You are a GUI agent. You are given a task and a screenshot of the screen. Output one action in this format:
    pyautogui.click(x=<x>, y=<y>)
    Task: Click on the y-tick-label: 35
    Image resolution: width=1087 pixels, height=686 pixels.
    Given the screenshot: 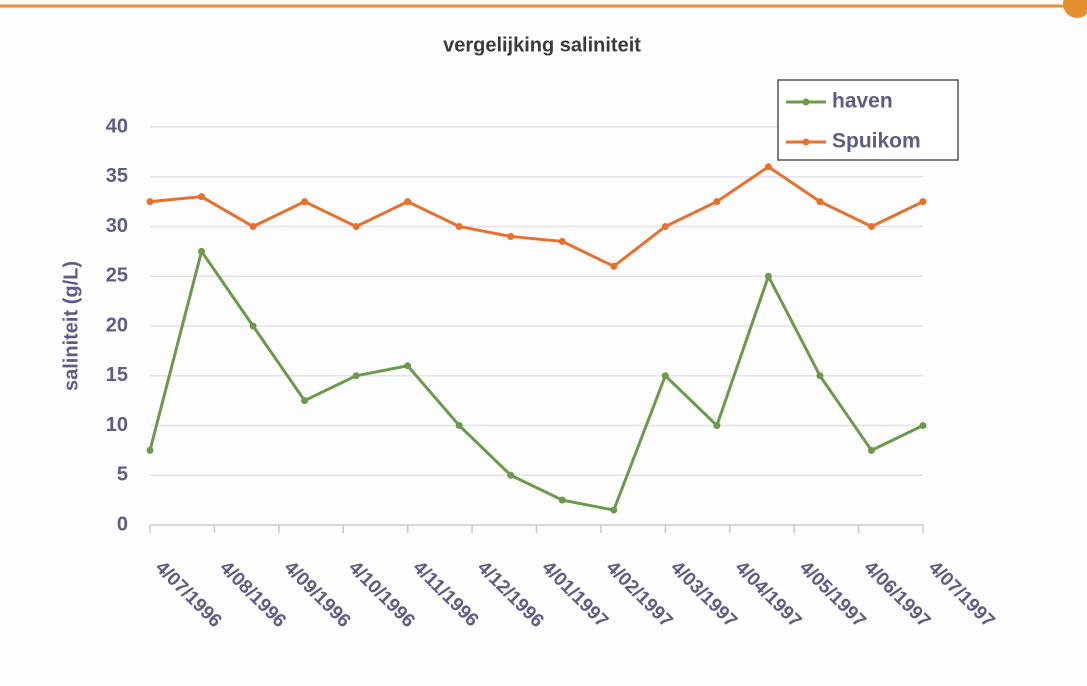 What is the action you would take?
    pyautogui.click(x=117, y=176)
    